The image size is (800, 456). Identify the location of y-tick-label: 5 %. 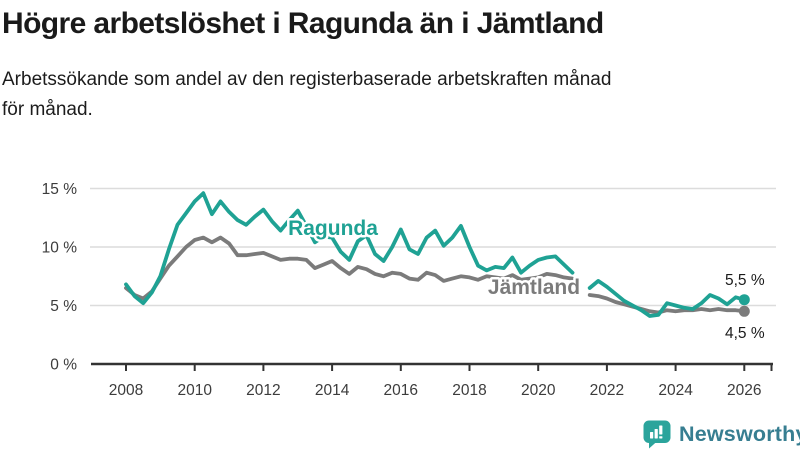
(63, 306).